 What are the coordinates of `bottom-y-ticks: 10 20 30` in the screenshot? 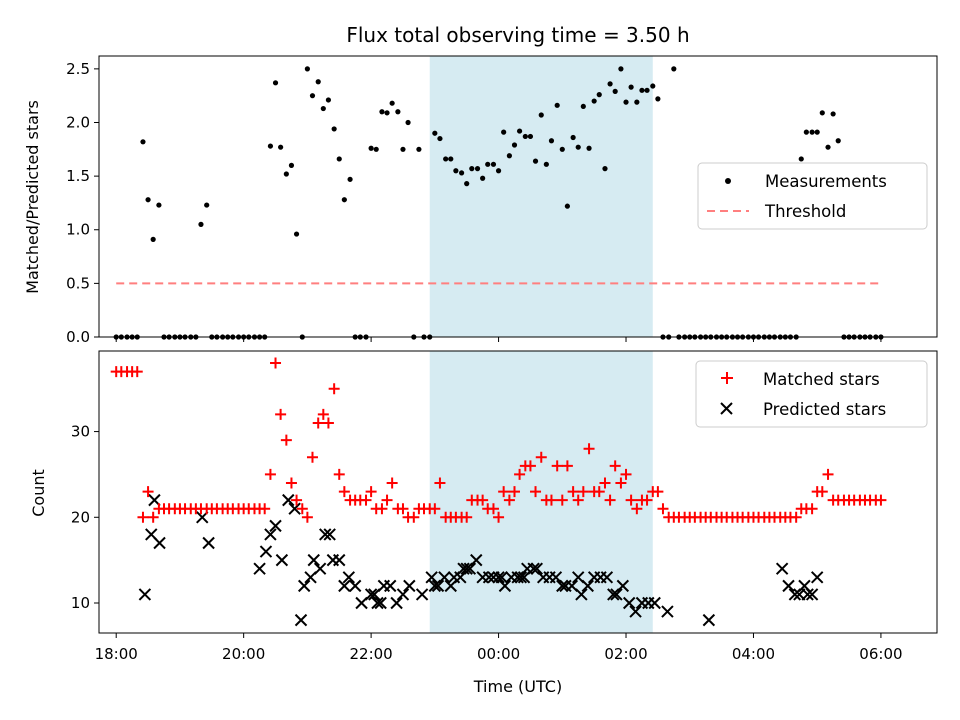 It's located at (85, 517).